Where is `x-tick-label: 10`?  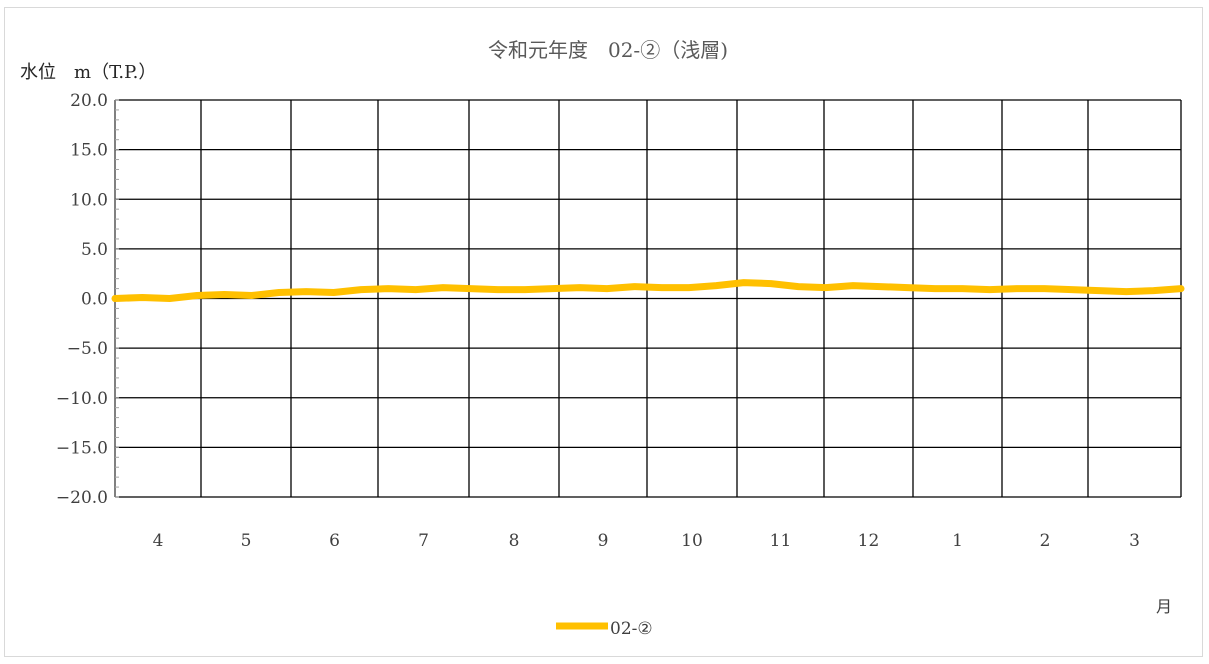
x-tick-label: 10 is located at coordinates (692, 541).